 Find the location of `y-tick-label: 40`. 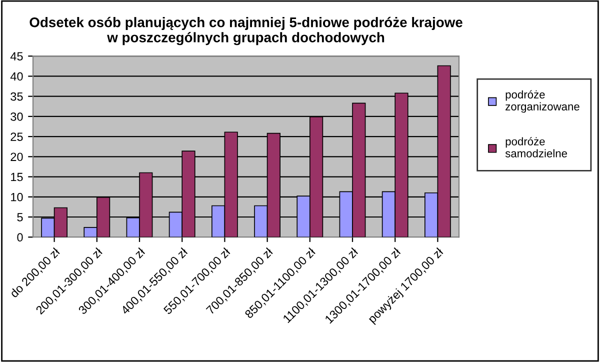

y-tick-label: 40 is located at coordinates (16, 76).